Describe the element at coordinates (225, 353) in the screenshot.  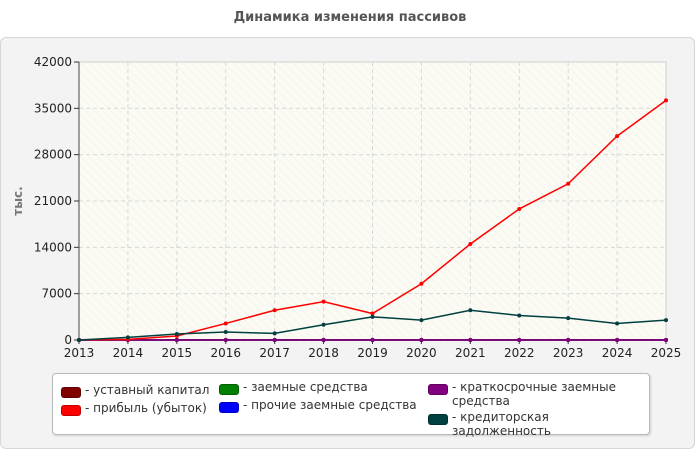
I see `x-tick-label: 2016` at that location.